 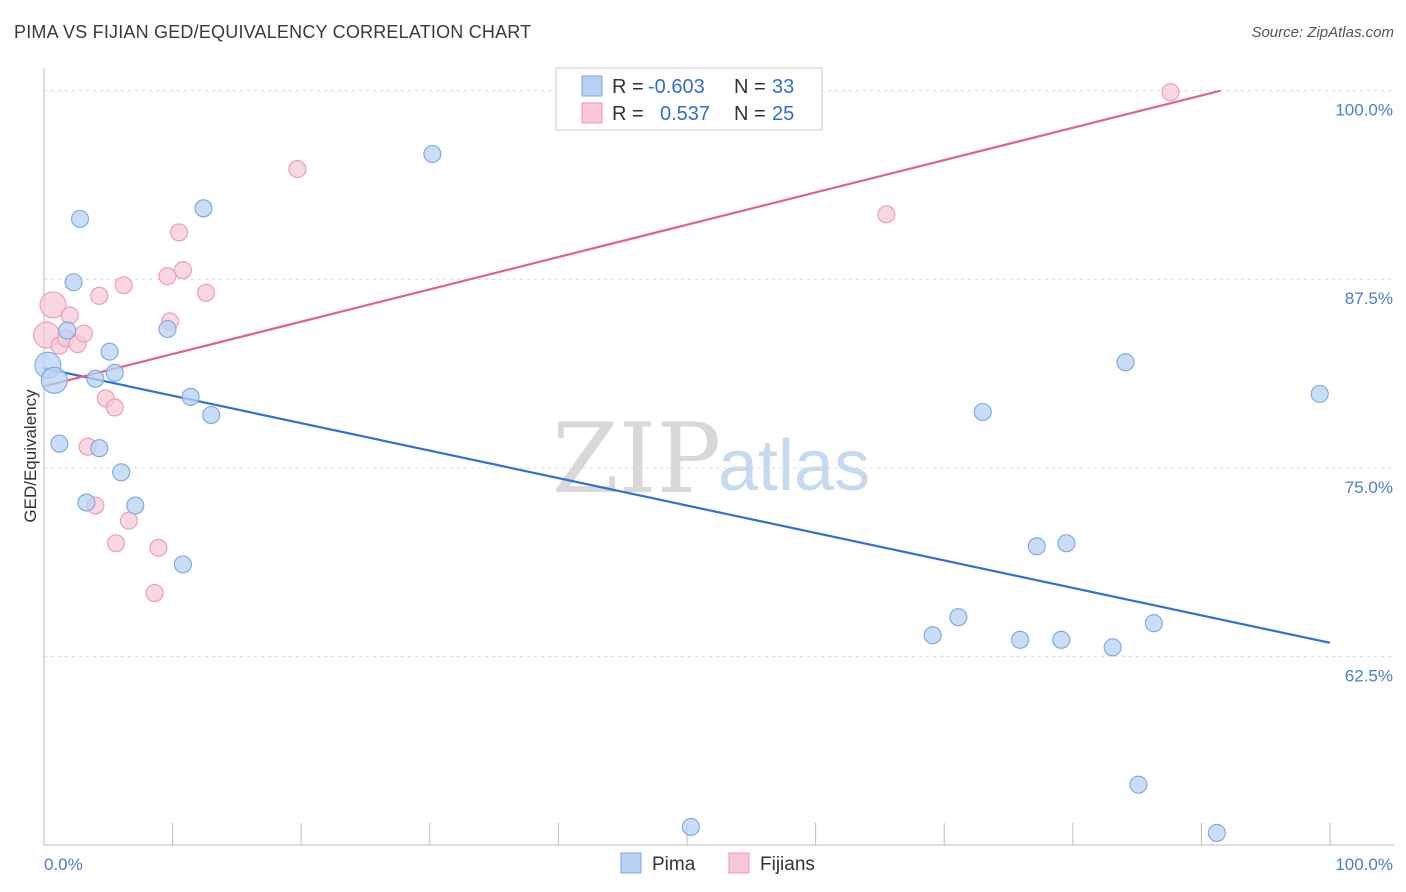 What do you see at coordinates (30, 456) in the screenshot?
I see `y-axis-label: GED/Equivalency` at bounding box center [30, 456].